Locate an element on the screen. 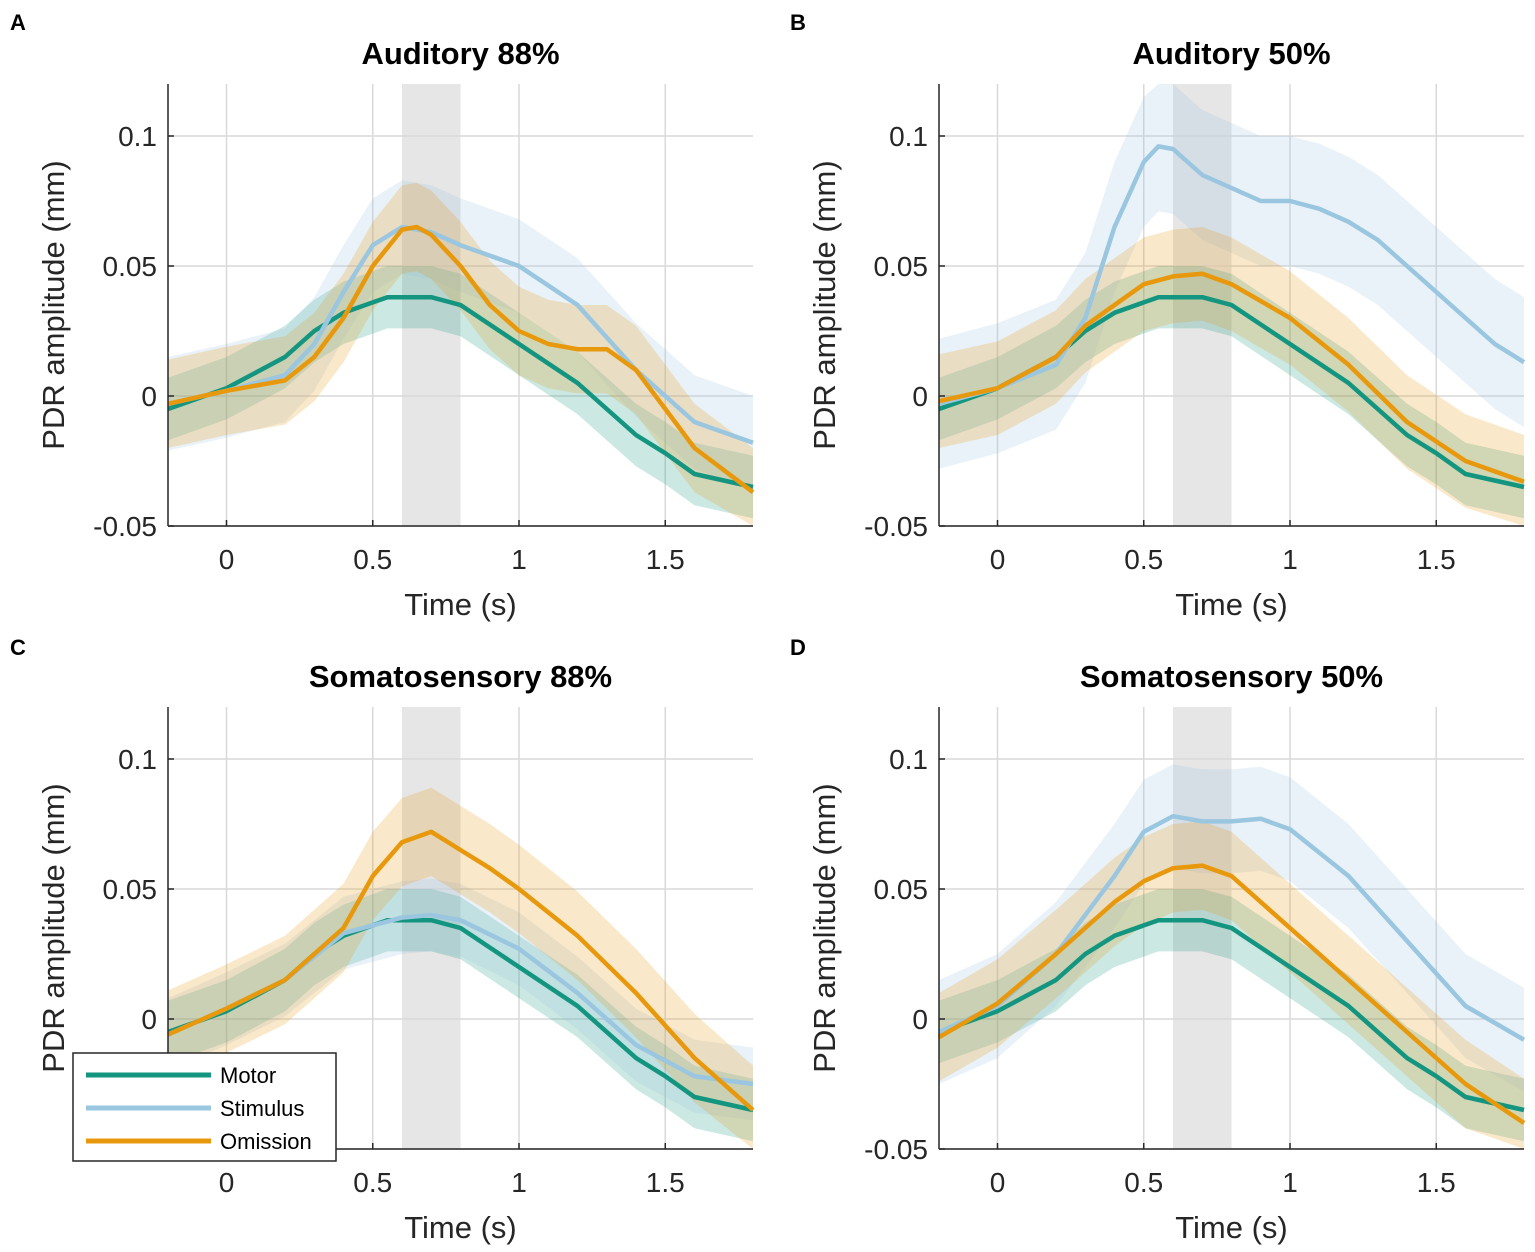 The image size is (1535, 1252). legend-label-omission: Omission is located at coordinates (266, 1141).